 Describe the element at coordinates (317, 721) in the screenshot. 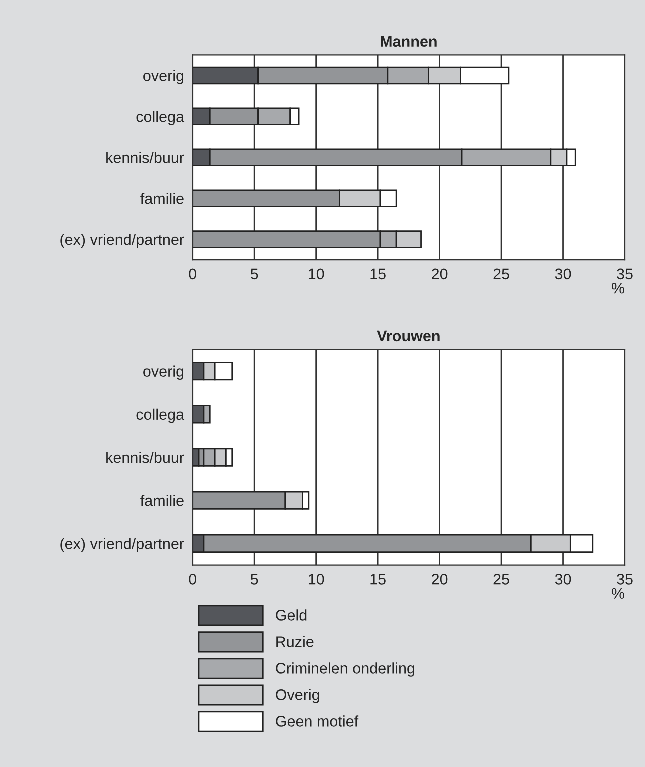

I see `legend-label: Geen motief` at that location.